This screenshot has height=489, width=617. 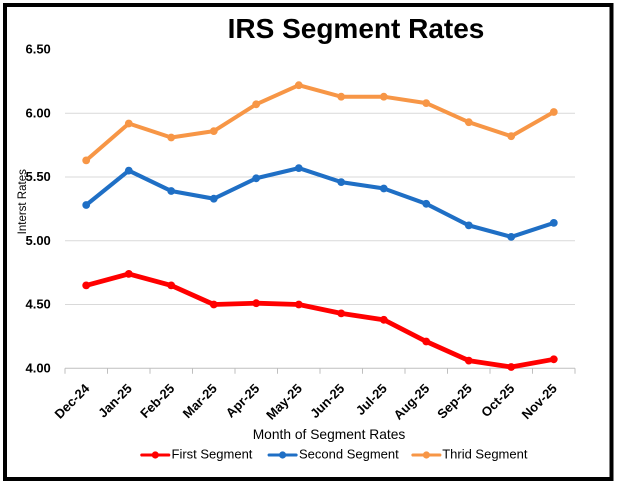 What do you see at coordinates (37, 304) in the screenshot?
I see `svg-text: 4.50` at bounding box center [37, 304].